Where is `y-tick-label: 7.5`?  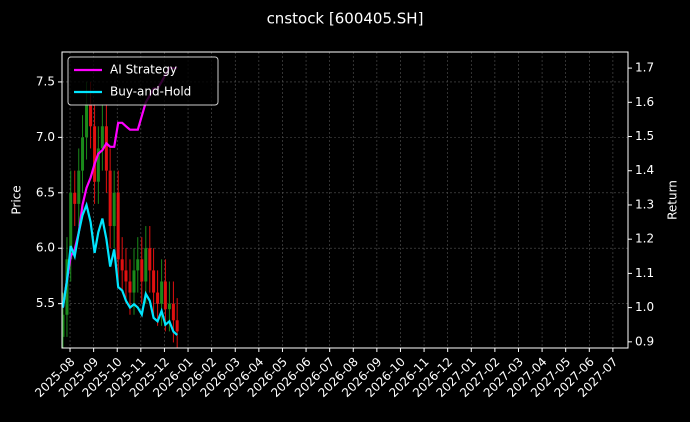
y-tick-label: 7.5 is located at coordinates (45, 81).